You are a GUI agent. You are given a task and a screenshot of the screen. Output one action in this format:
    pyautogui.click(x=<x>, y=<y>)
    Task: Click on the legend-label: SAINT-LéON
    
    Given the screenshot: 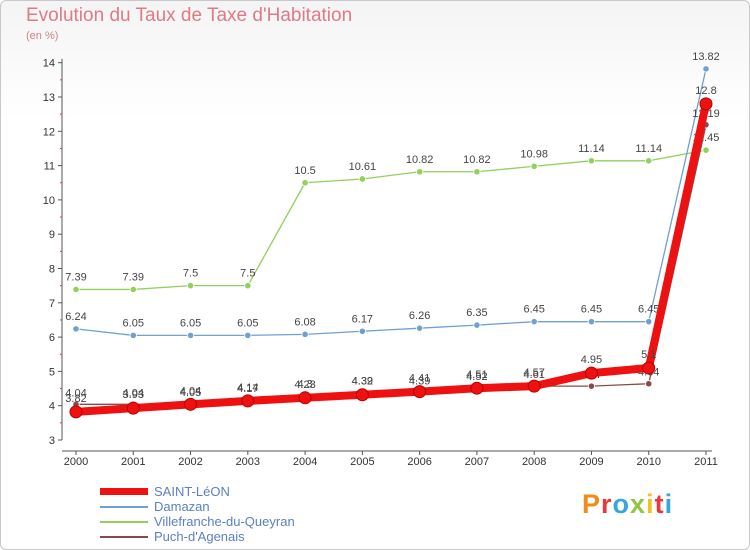 What is the action you would take?
    pyautogui.click(x=192, y=491)
    